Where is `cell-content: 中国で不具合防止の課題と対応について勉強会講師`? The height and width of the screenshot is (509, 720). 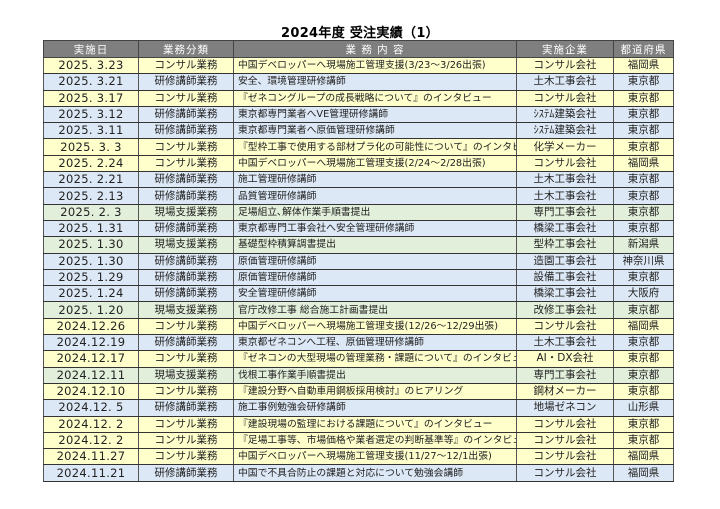
cell-content: 中国で不具合防止の課題と対応について勉強会講師 is located at coordinates (375, 473).